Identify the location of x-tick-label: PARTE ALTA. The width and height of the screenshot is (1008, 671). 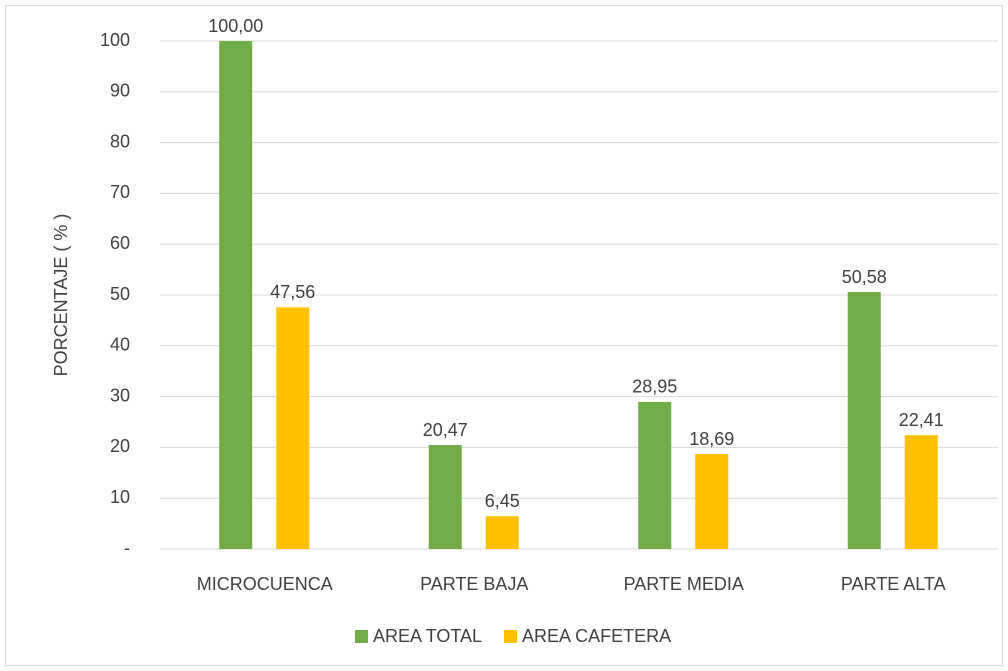
(893, 584).